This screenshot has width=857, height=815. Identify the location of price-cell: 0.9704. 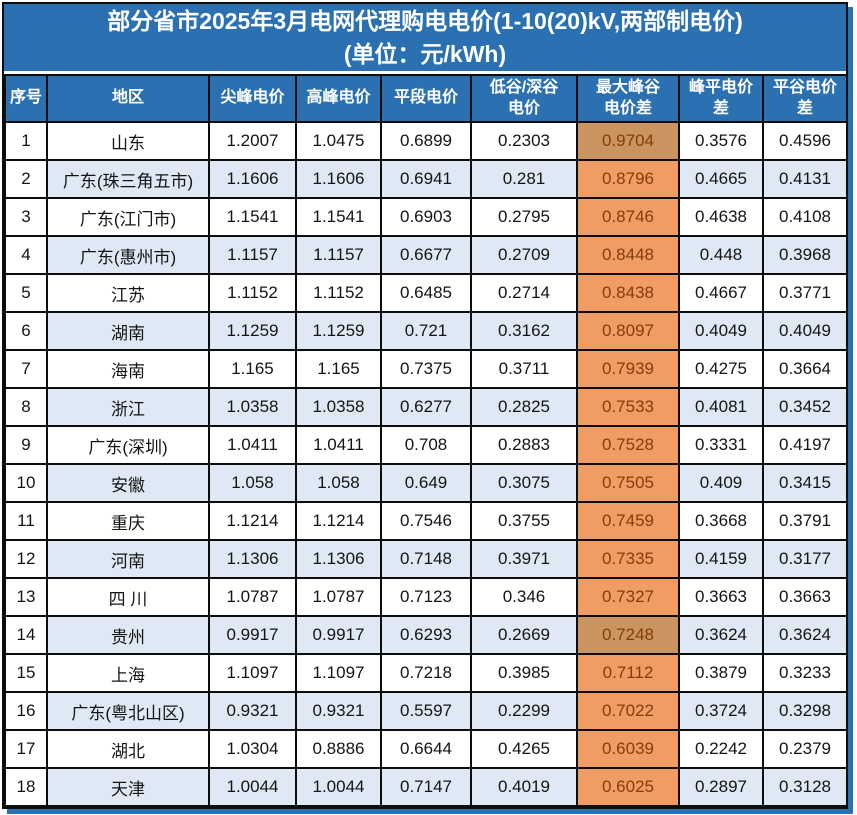
(628, 141).